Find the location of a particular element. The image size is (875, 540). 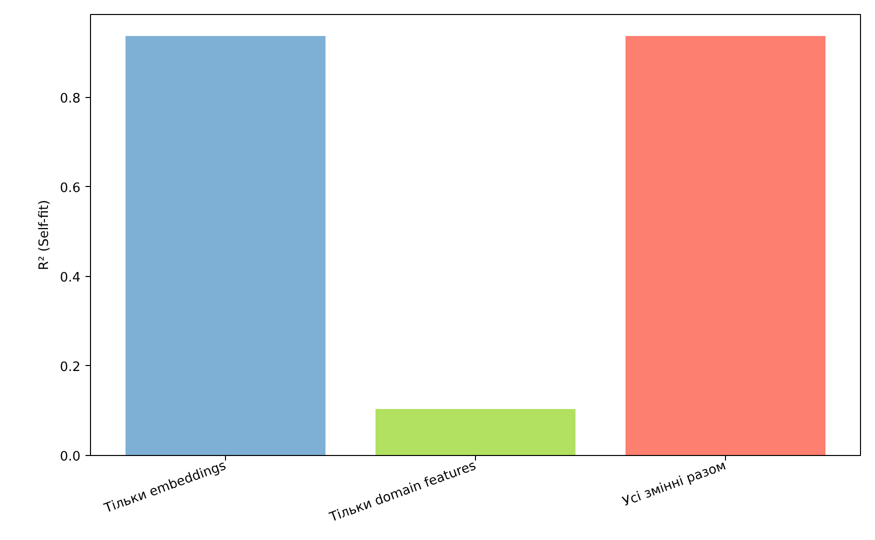

y-axis-title: R² (Self-fit) is located at coordinates (44, 235).